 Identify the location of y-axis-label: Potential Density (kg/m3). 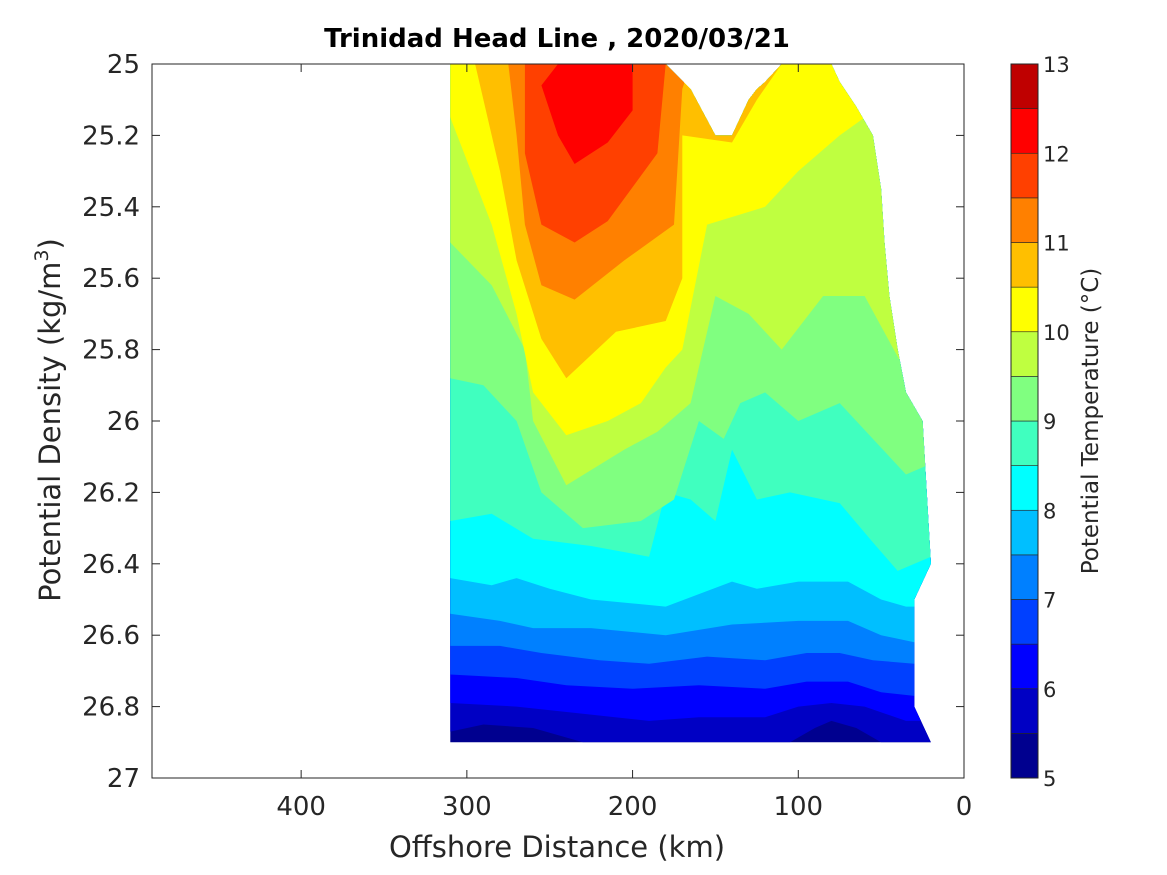
(49, 420).